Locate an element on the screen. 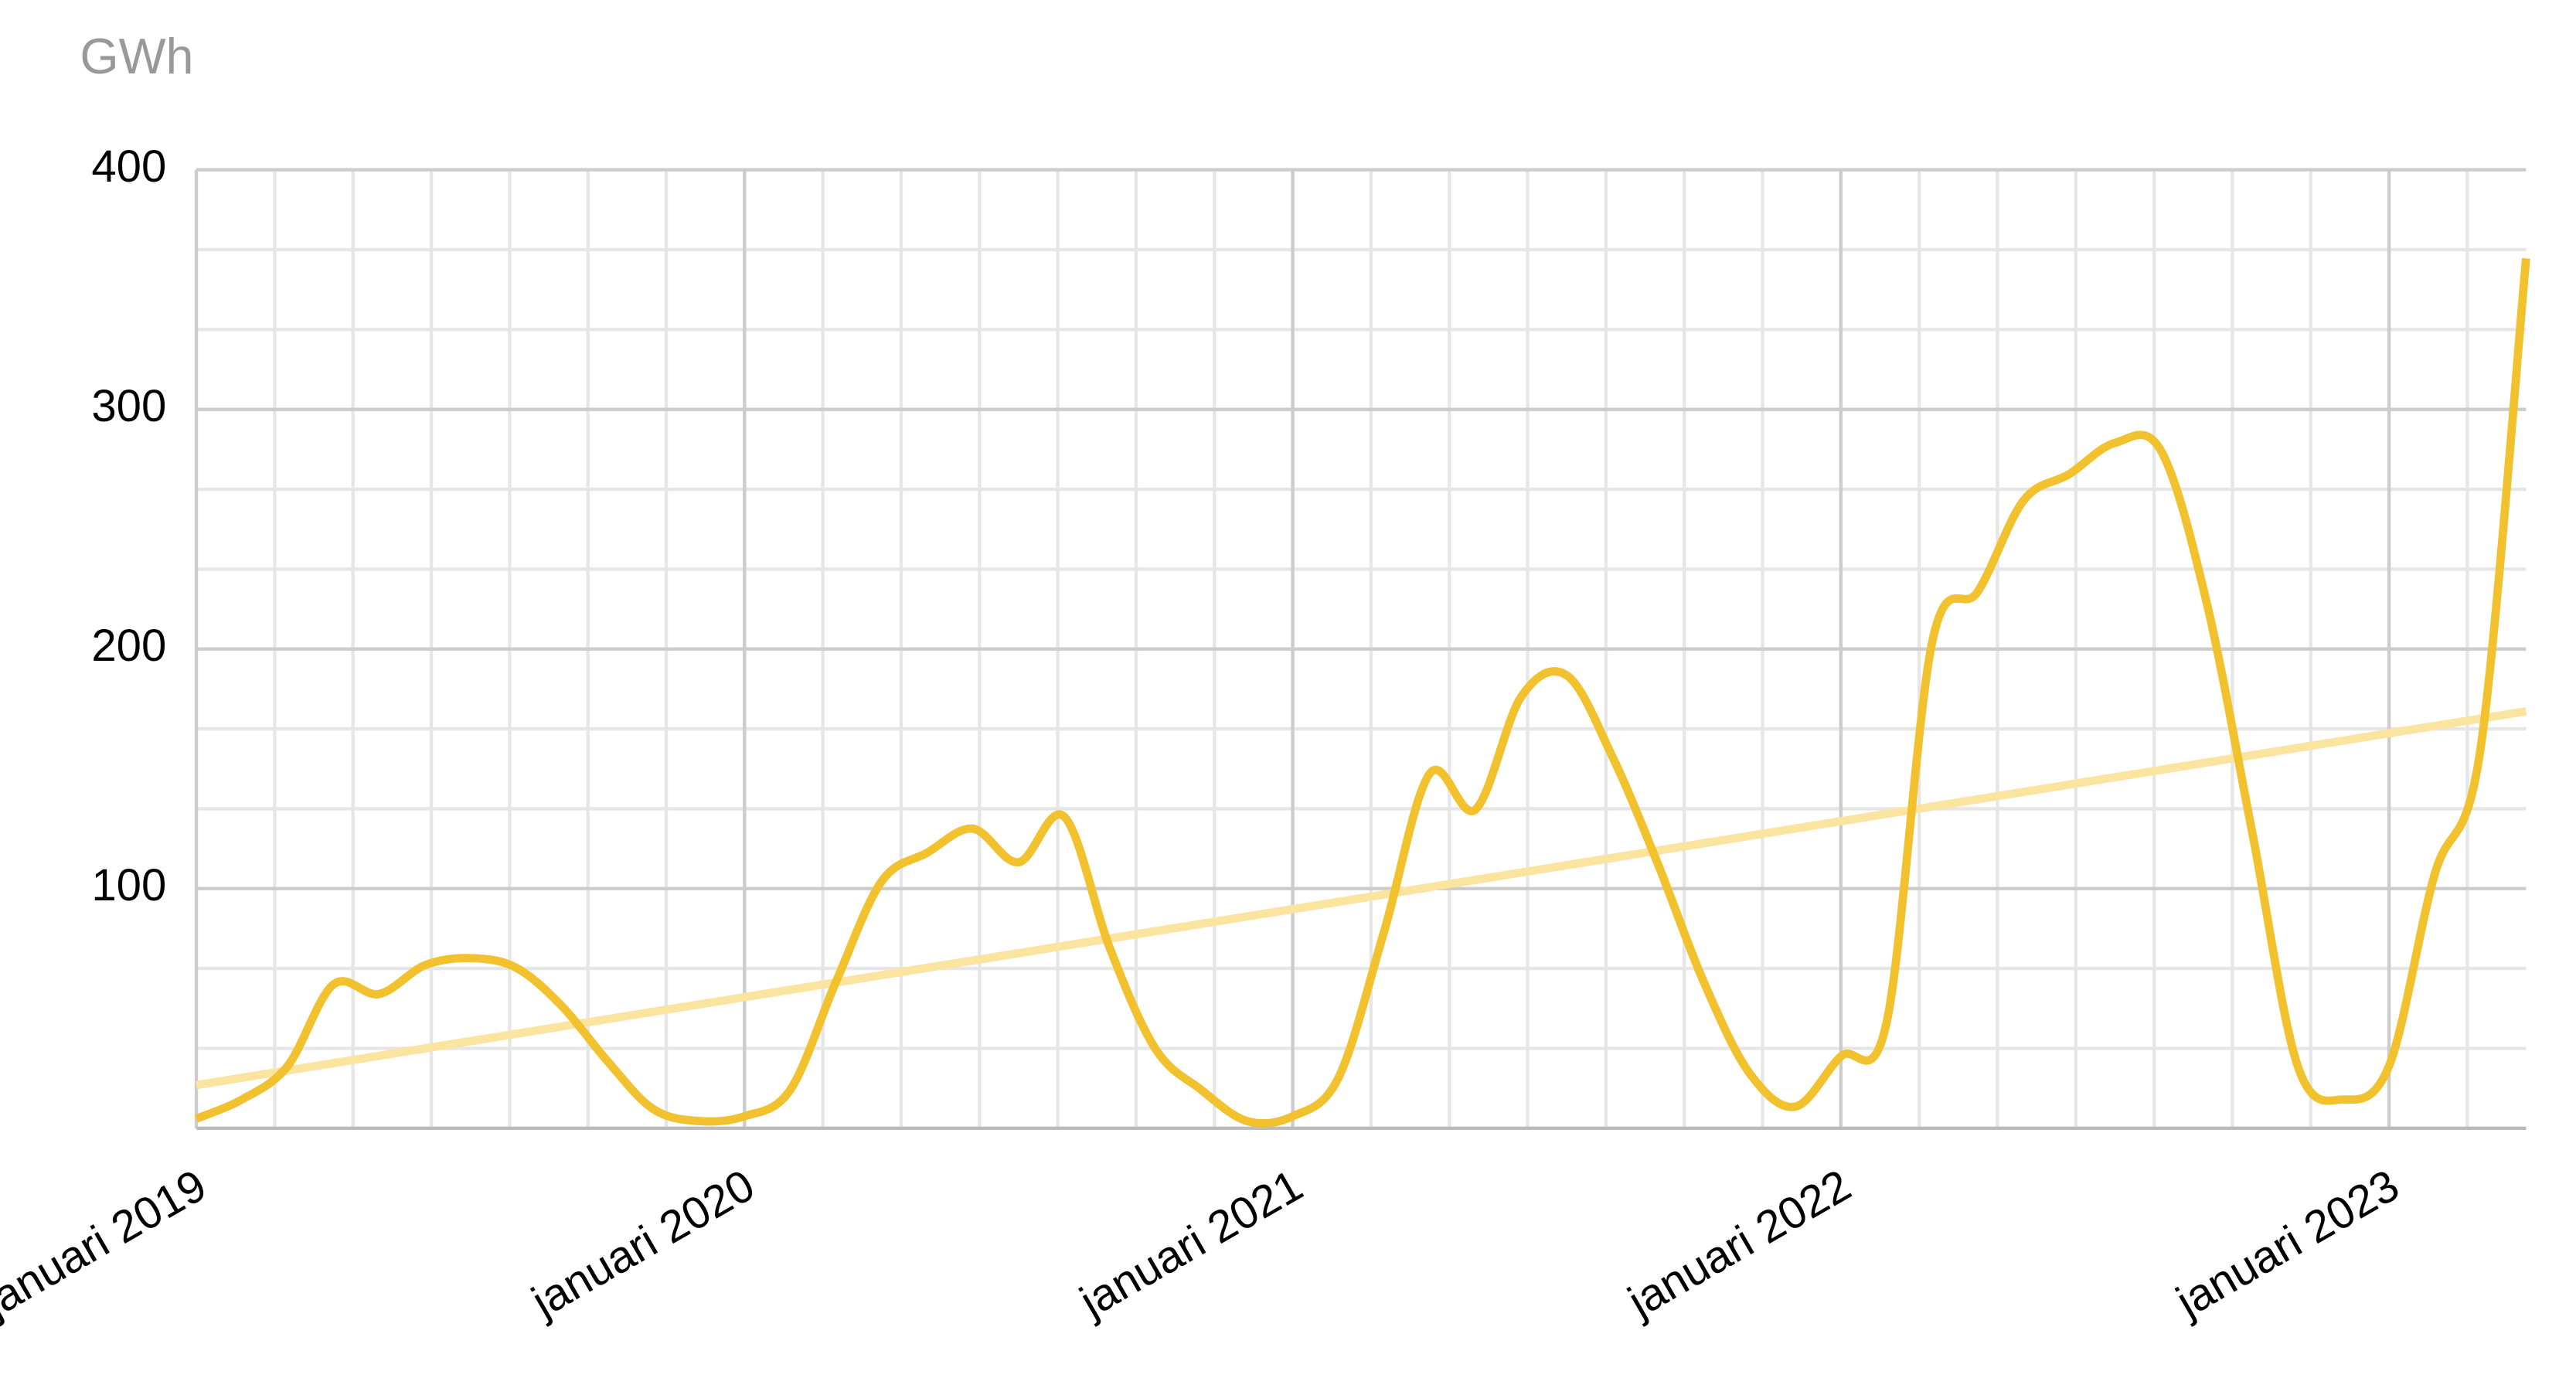 This screenshot has width=2576, height=1395. y-tick-label: 300 is located at coordinates (128, 406).